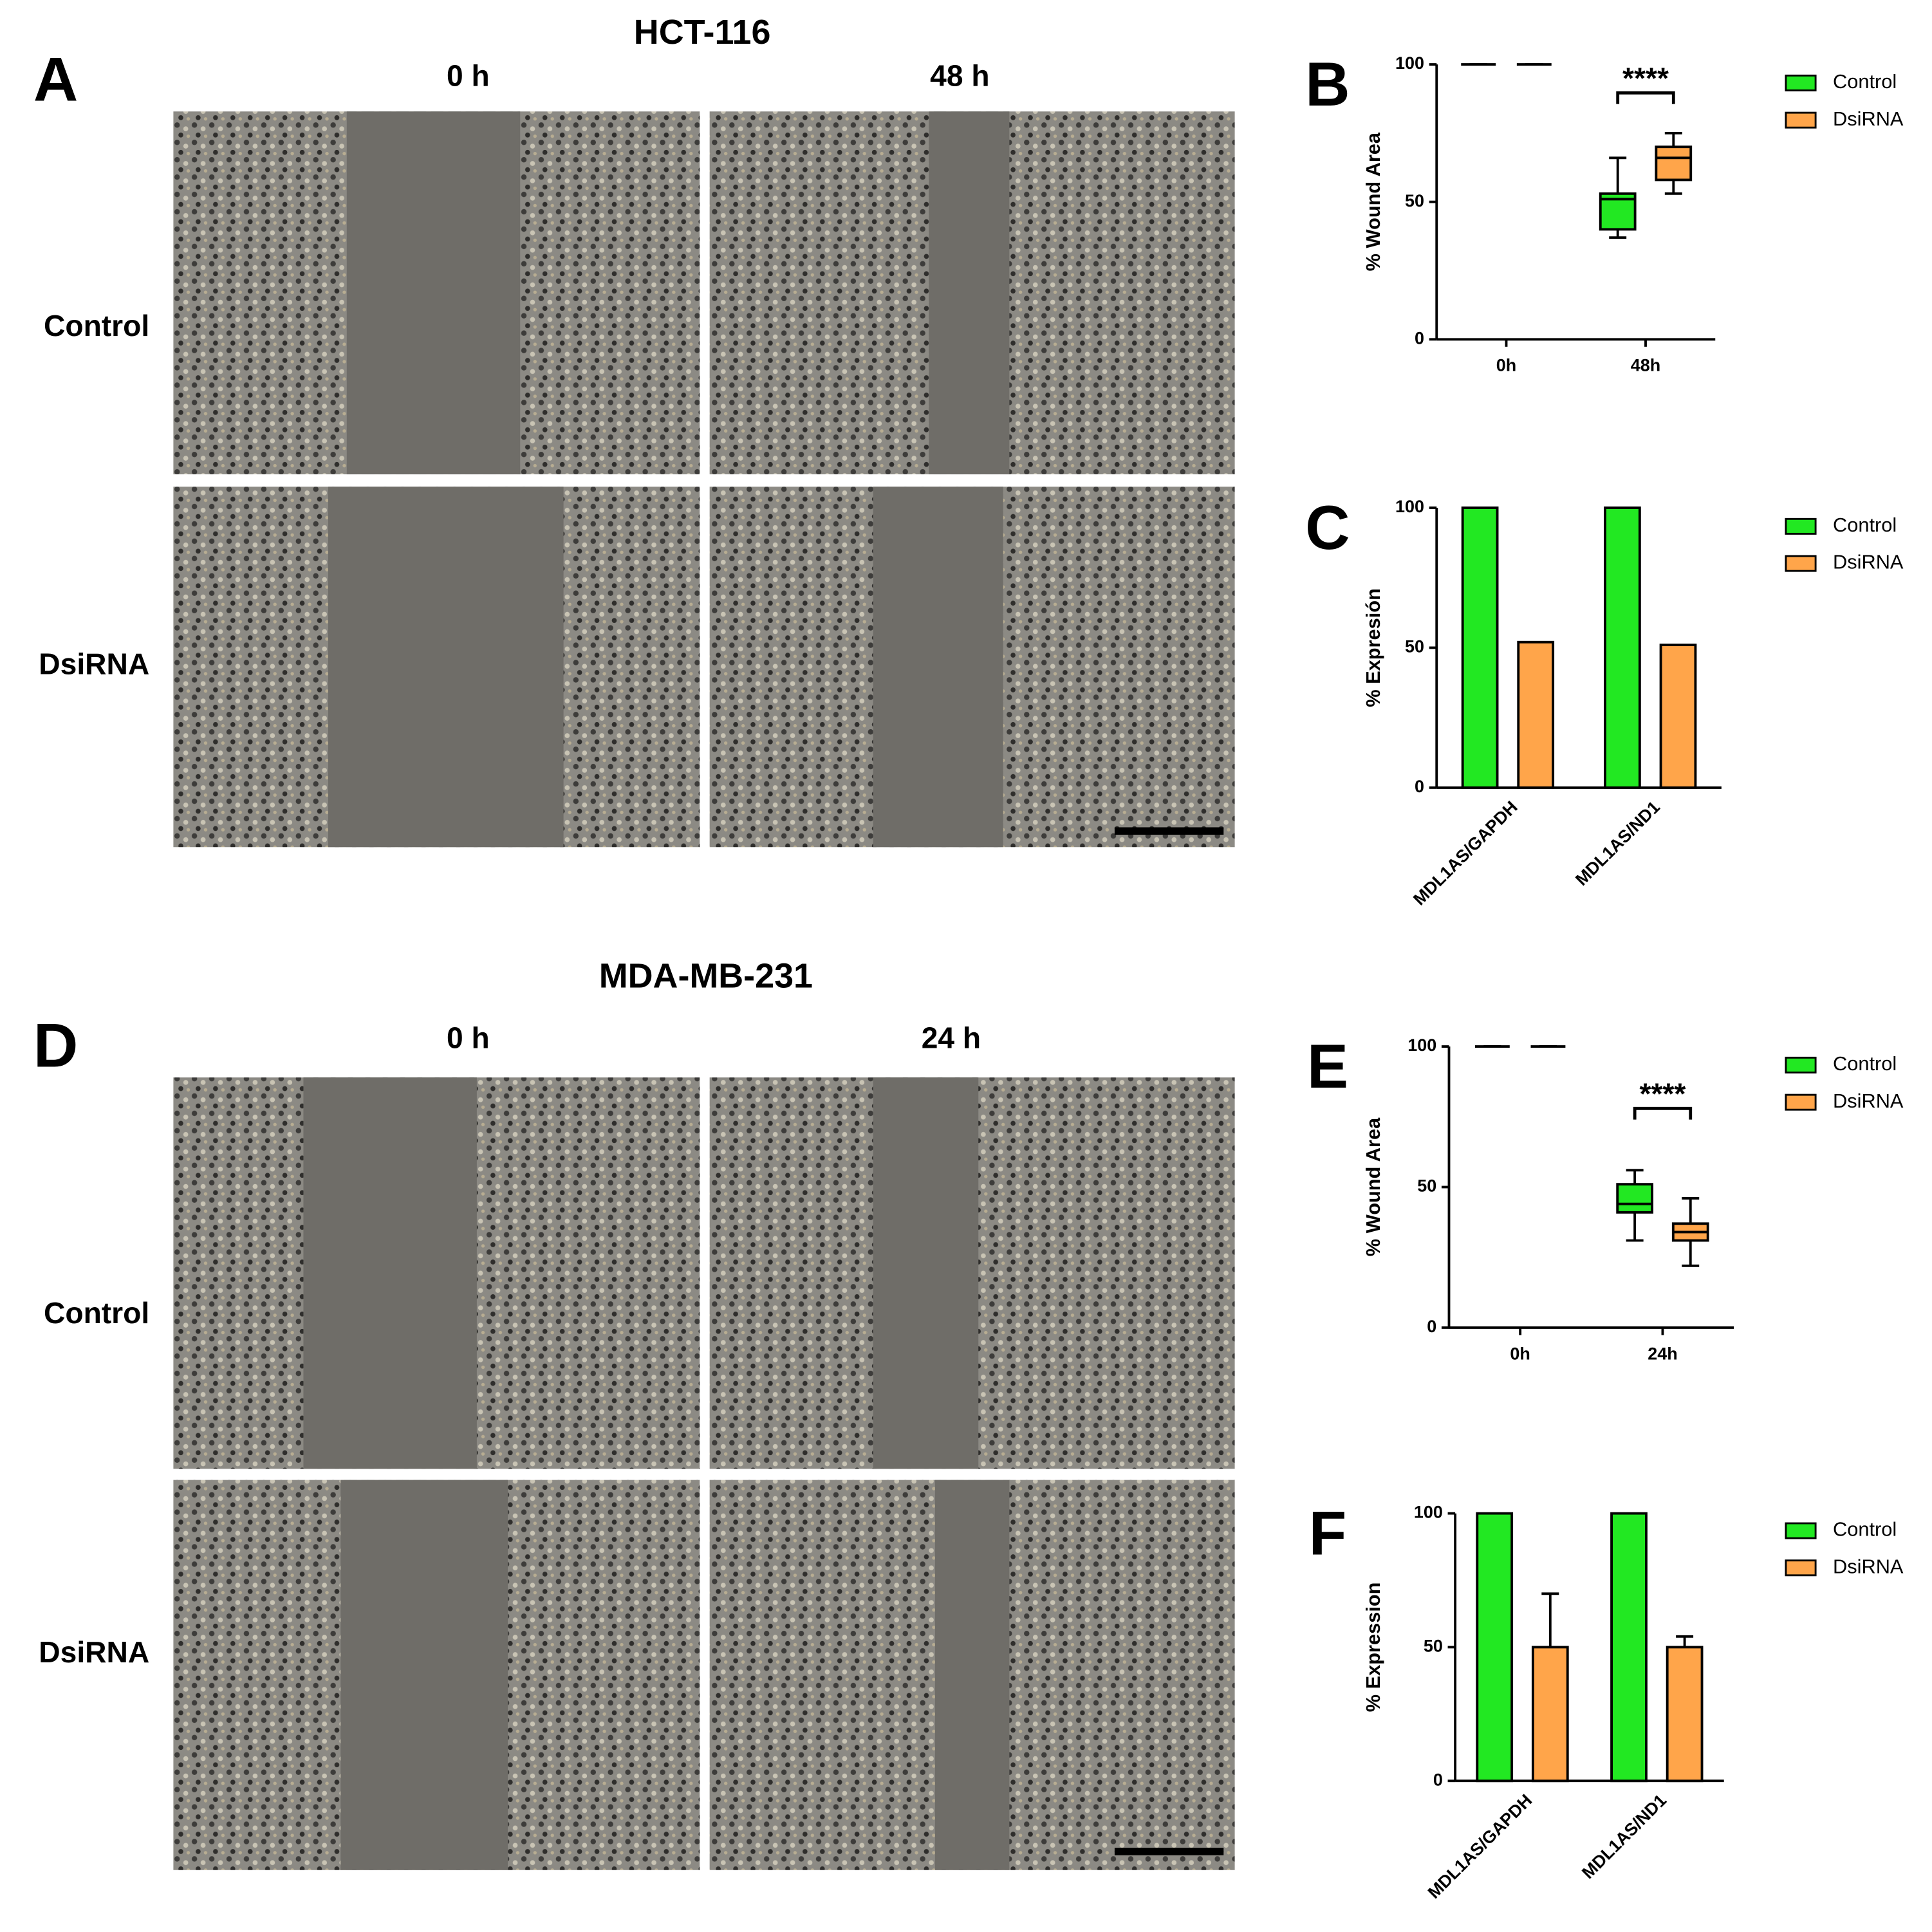 This screenshot has height=1932, width=1932. What do you see at coordinates (1662, 1353) in the screenshot?
I see `x-tick-label: 24h` at bounding box center [1662, 1353].